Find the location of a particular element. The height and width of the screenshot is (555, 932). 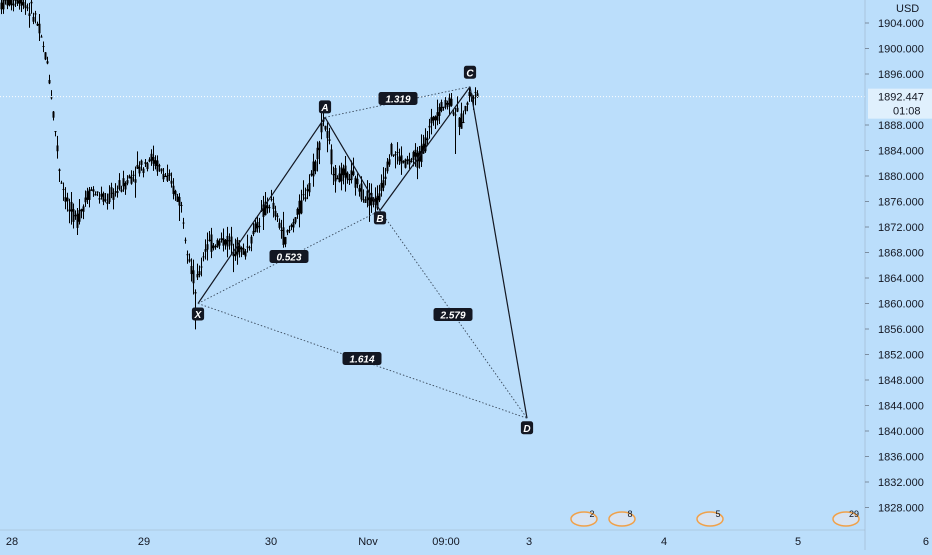

pattern-ratio-b-d: 2.579 is located at coordinates (453, 315).